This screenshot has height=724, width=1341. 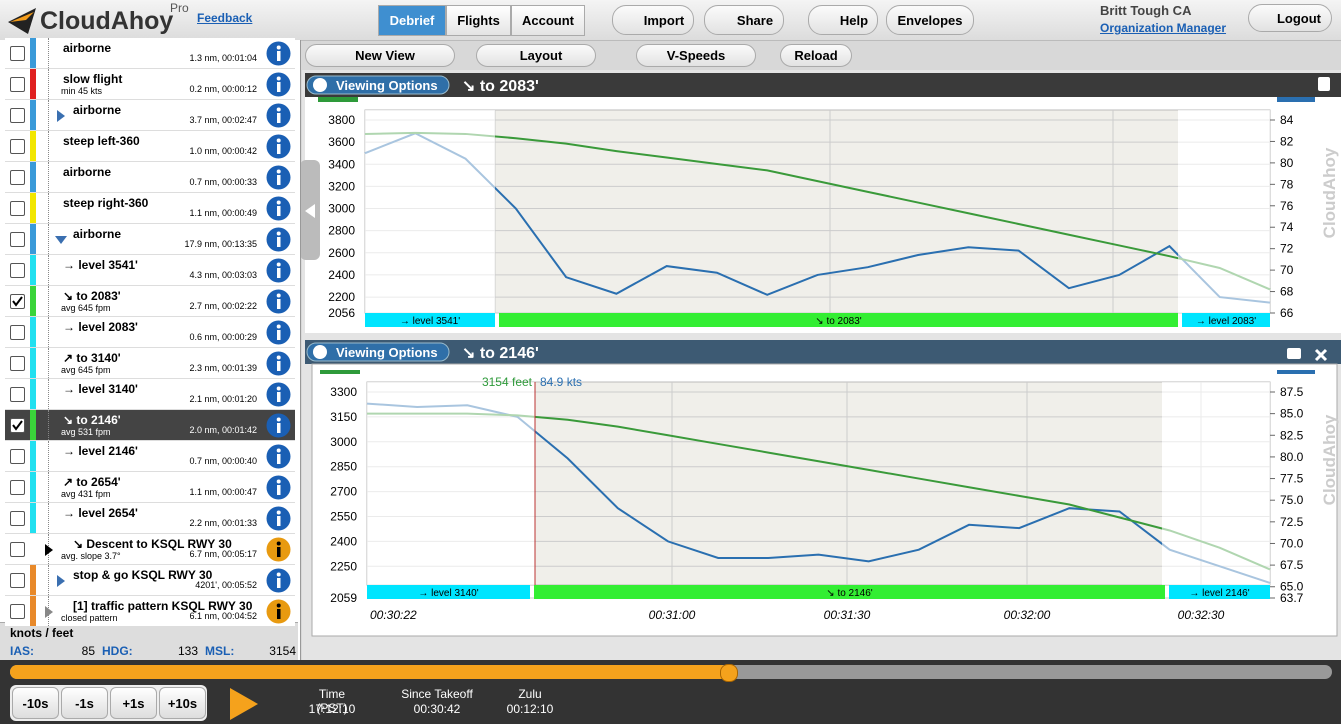 I want to click on play-button, so click(x=244, y=704).